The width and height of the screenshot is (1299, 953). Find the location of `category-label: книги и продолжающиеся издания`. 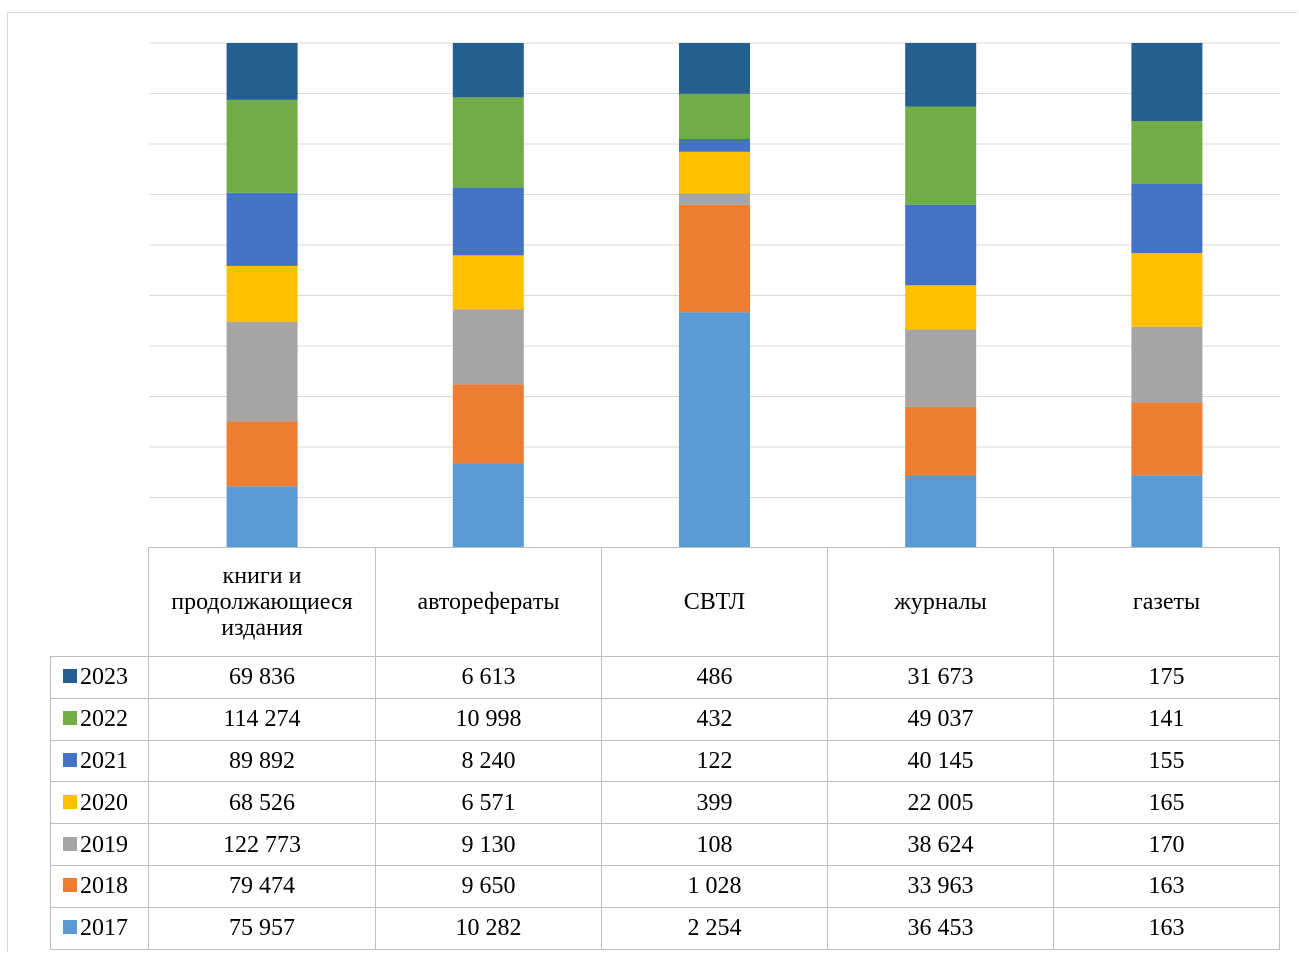

category-label: книги и продолжающиеся издания is located at coordinates (262, 602).